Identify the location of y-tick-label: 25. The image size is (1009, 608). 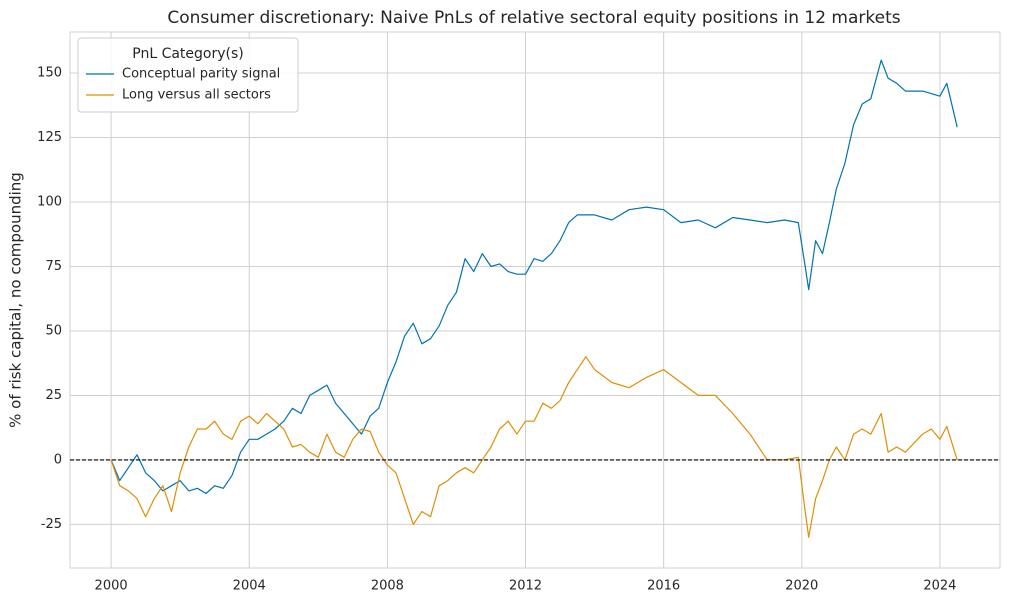
(53, 395).